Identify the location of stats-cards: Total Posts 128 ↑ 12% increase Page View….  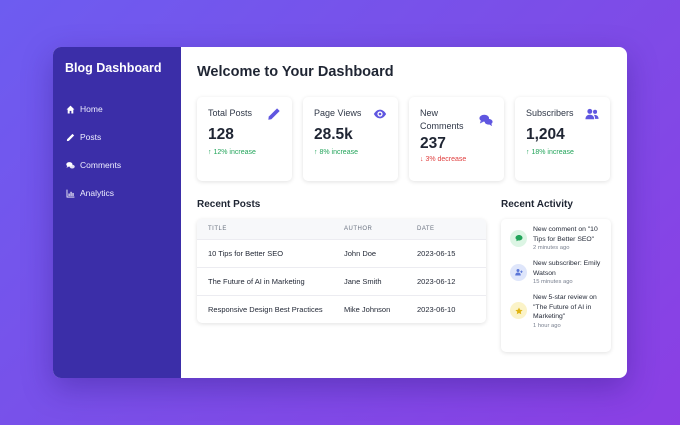
(404, 139).